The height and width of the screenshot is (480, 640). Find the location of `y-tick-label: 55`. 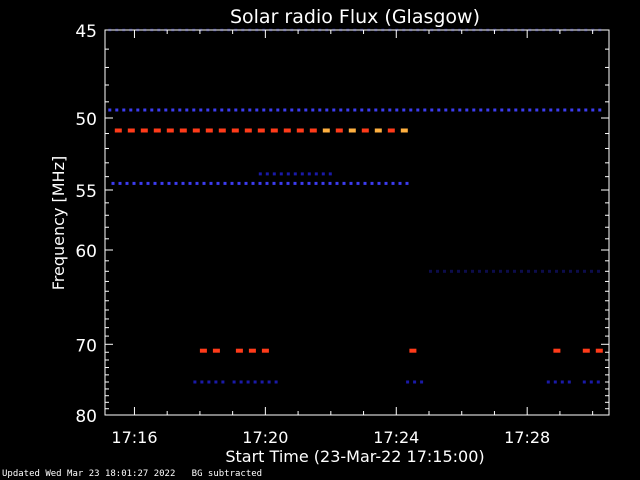

y-tick-label: 55 is located at coordinates (86, 192).